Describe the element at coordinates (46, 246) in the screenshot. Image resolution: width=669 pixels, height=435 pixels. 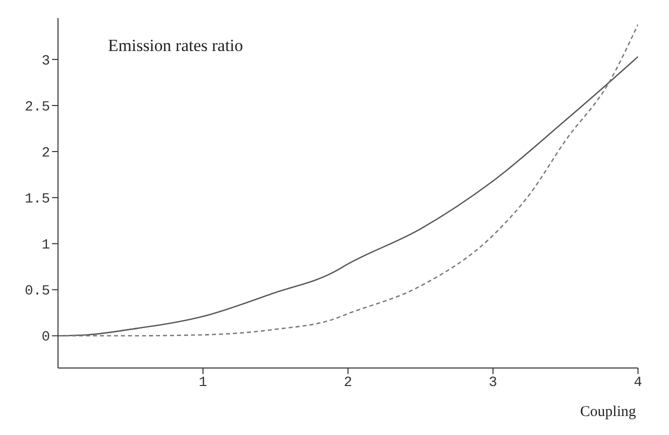
I see `y-tick-label: 1` at that location.